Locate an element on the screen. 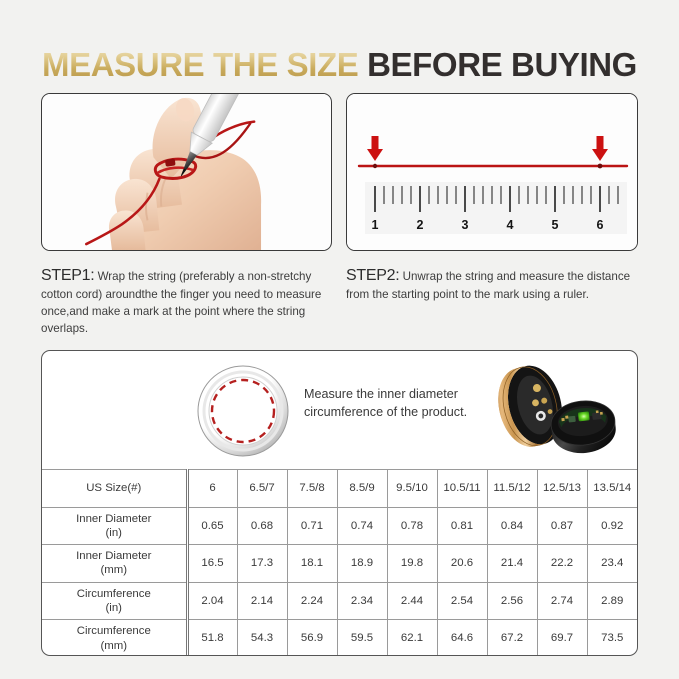  data-cell: 2.54 is located at coordinates (462, 600).